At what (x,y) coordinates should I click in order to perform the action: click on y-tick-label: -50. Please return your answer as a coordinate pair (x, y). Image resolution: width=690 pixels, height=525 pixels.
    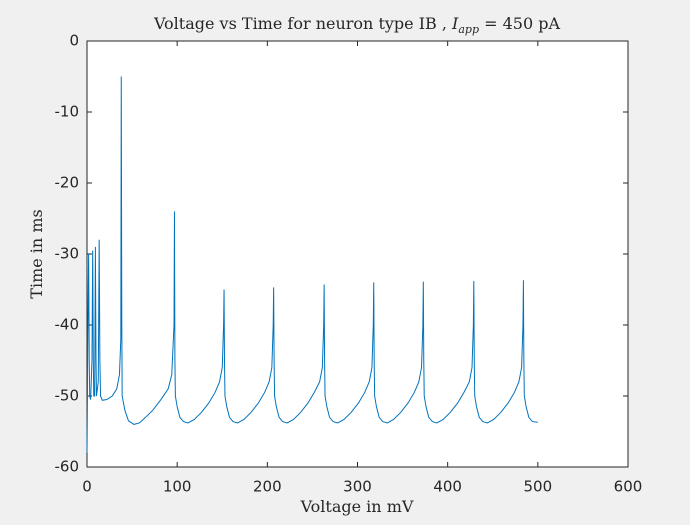
    Looking at the image, I should click on (67, 396).